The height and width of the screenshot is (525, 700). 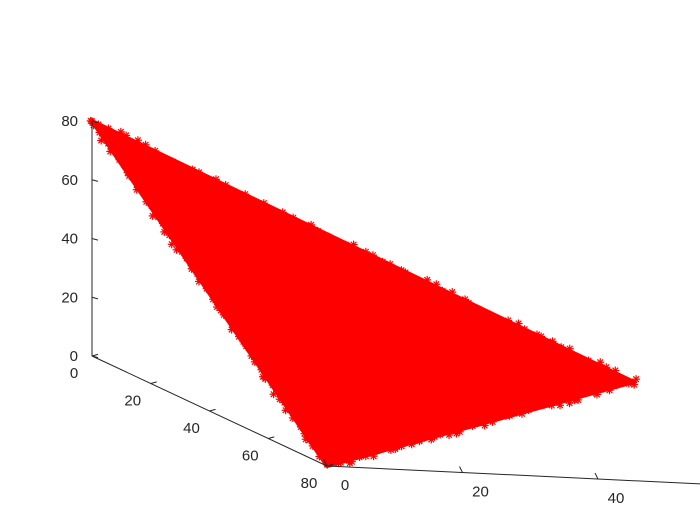 What do you see at coordinates (74, 373) in the screenshot?
I see `y-tick-label: 0` at bounding box center [74, 373].